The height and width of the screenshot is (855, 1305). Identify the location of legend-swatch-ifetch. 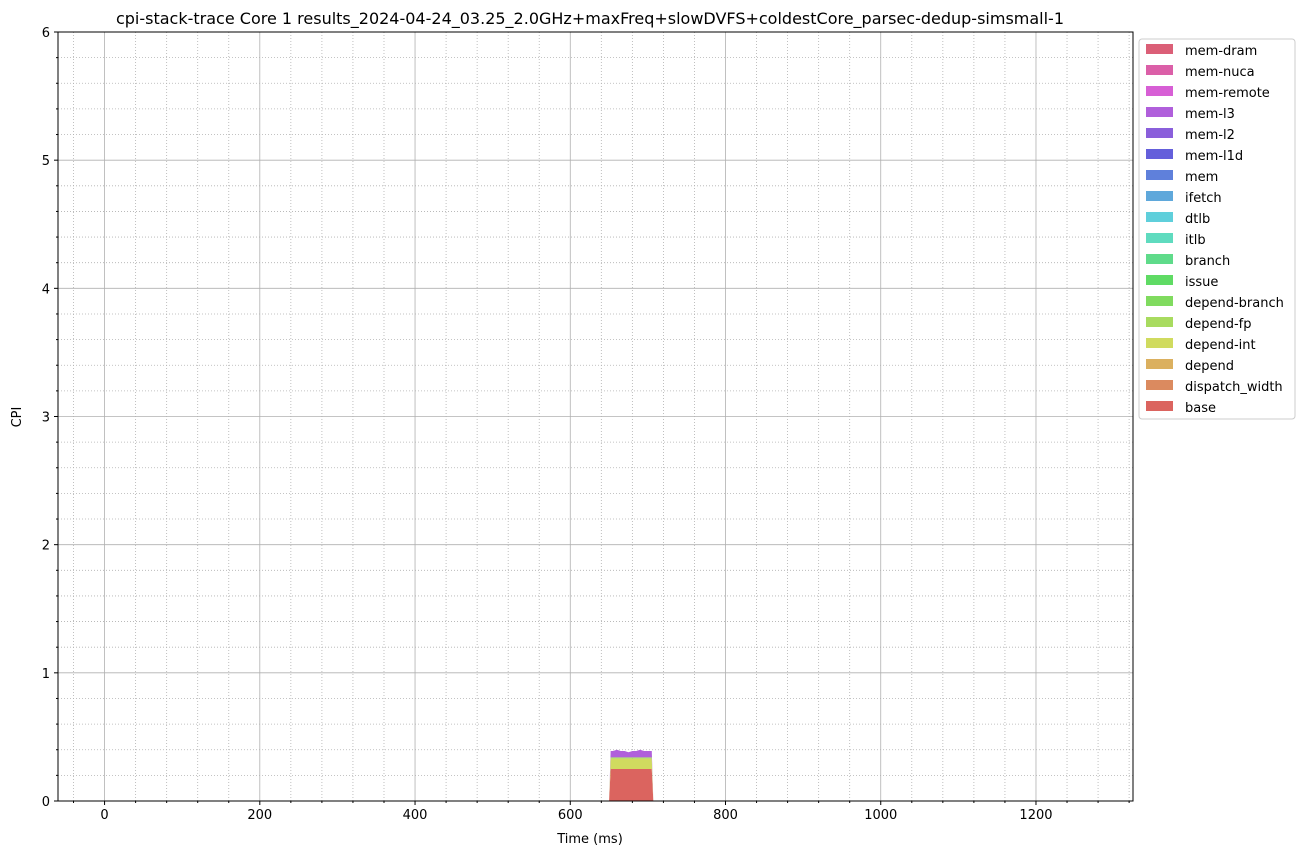
(1159, 196).